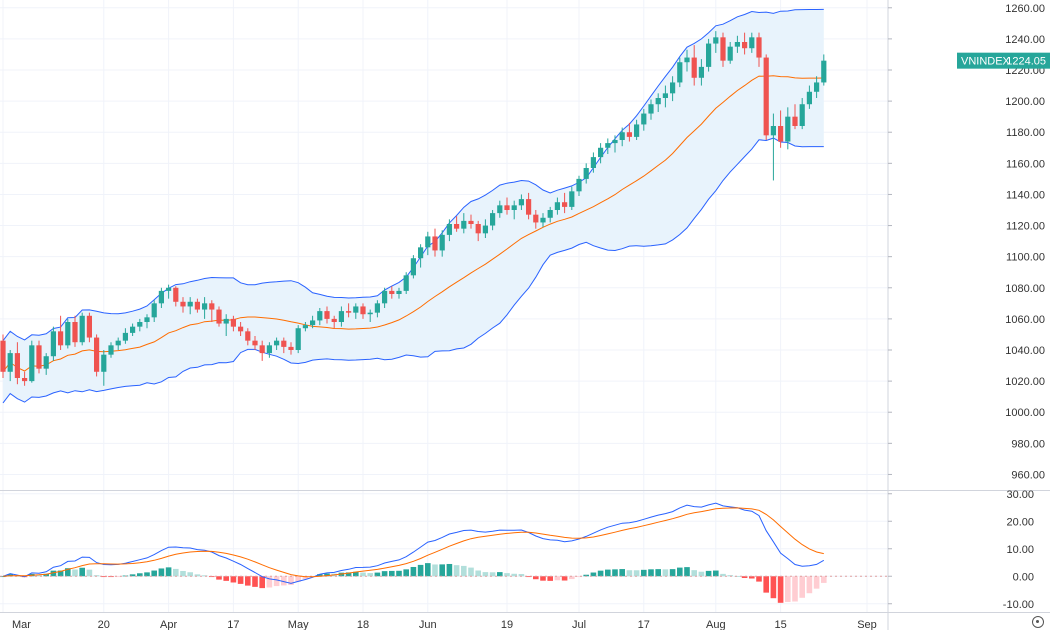 This screenshot has width=1050, height=630. What do you see at coordinates (579, 624) in the screenshot?
I see `time-tick-label: Jul` at bounding box center [579, 624].